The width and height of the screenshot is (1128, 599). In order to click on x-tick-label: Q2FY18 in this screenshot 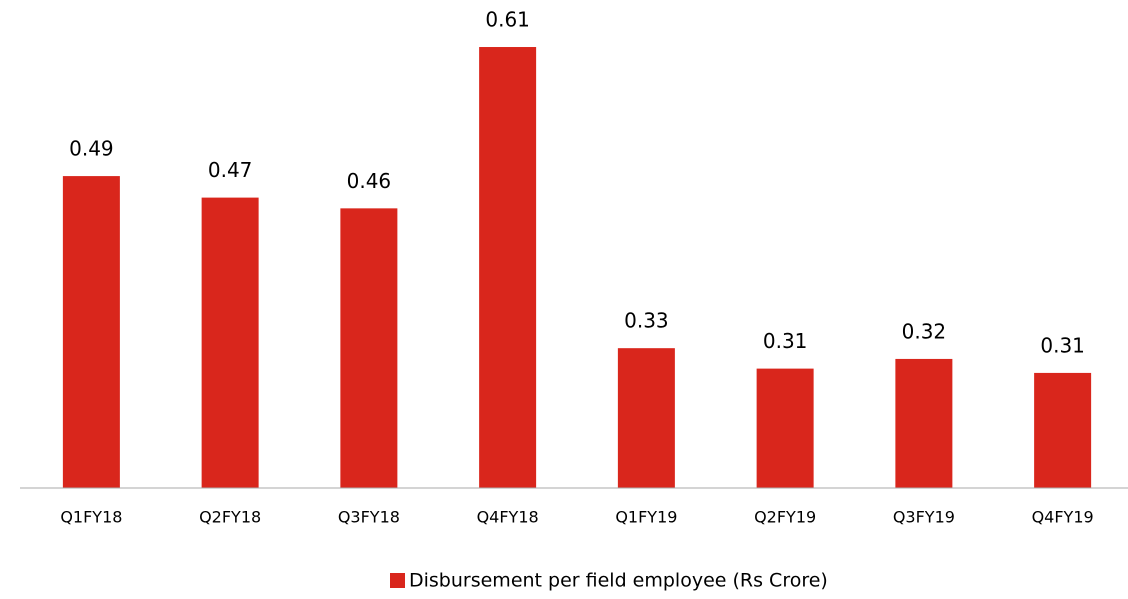, I will do `click(230, 517)`.